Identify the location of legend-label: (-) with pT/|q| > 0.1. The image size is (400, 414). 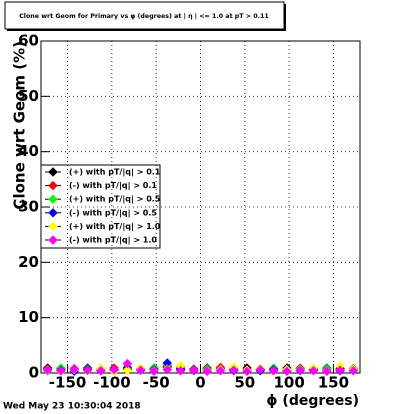
(113, 185).